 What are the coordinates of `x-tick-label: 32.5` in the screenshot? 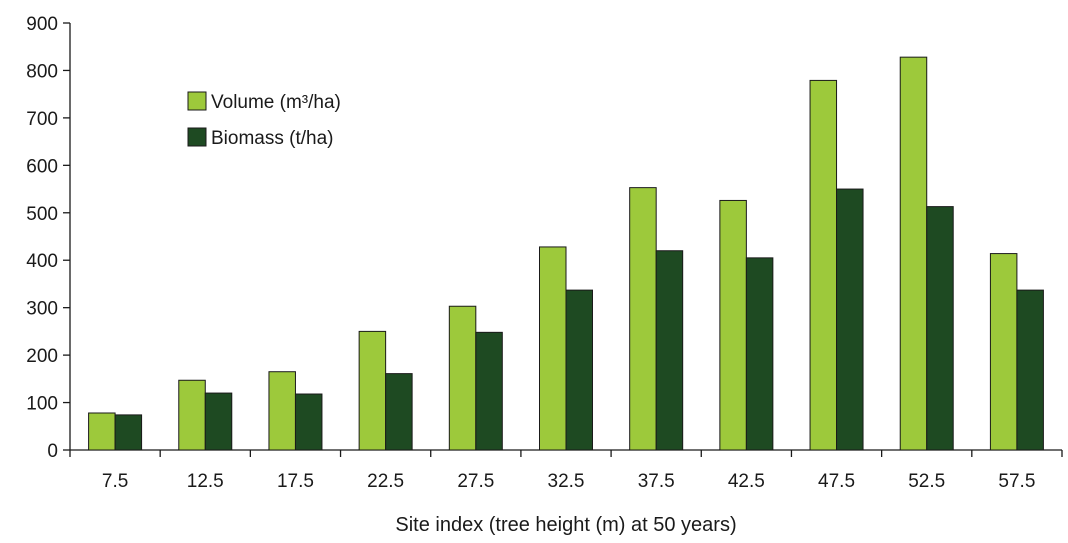 It's located at (566, 481).